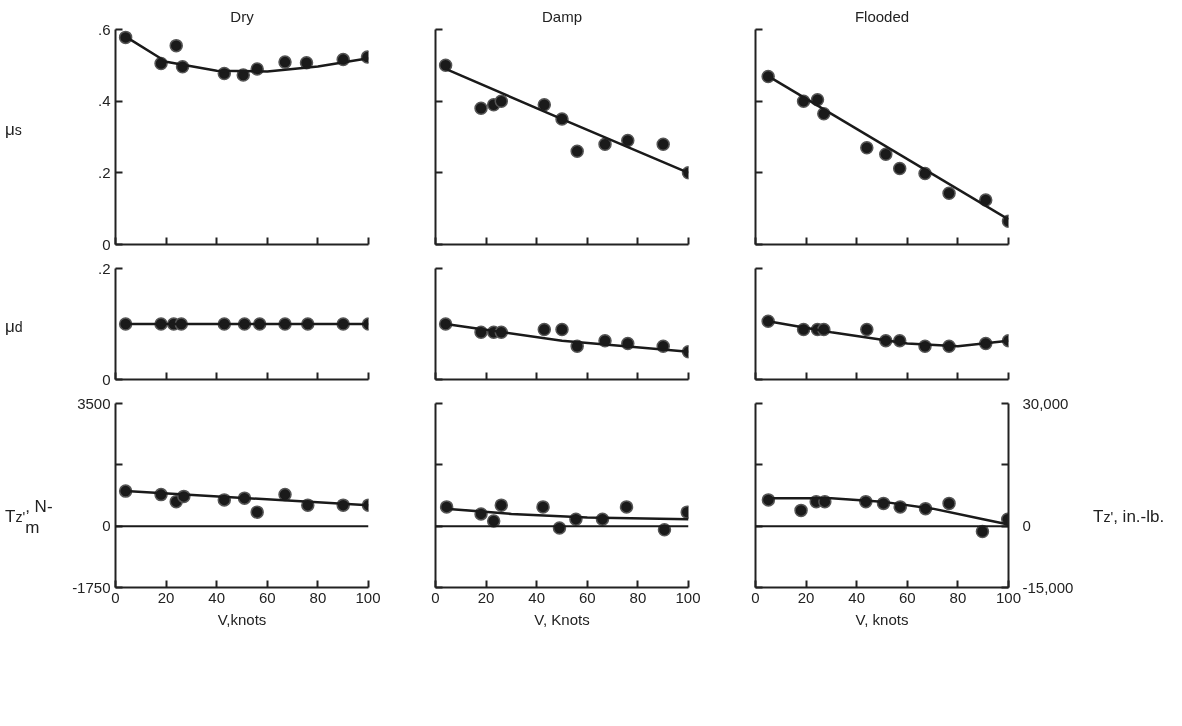 The width and height of the screenshot is (1182, 726). Describe the element at coordinates (562, 619) in the screenshot. I see `x-axis-title: V, Knots` at that location.